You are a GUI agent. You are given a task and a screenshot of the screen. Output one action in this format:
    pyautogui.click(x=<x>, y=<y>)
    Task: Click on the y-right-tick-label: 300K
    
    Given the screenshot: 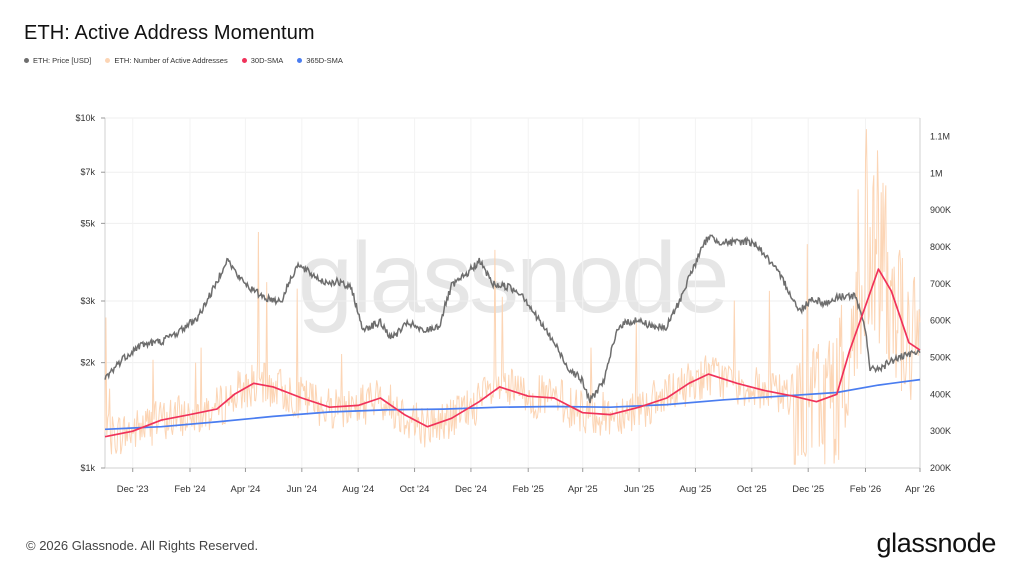 What is the action you would take?
    pyautogui.click(x=940, y=431)
    